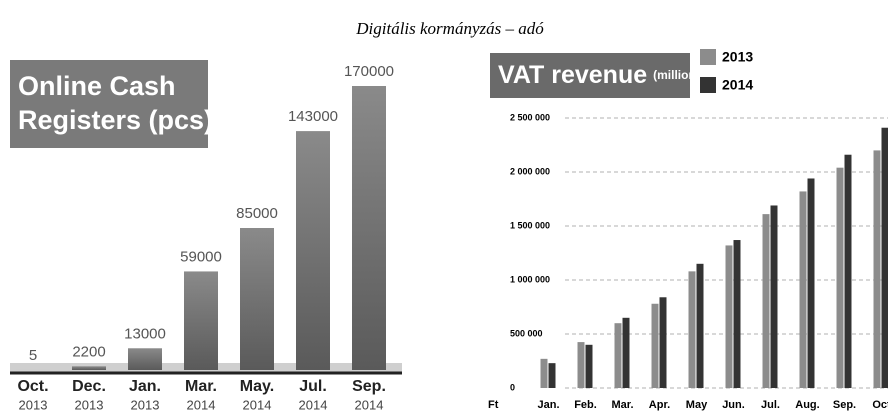 The image size is (888, 415). Describe the element at coordinates (613, 75) in the screenshot. I see `chart-title: VAT revenue (million HUF)` at that location.